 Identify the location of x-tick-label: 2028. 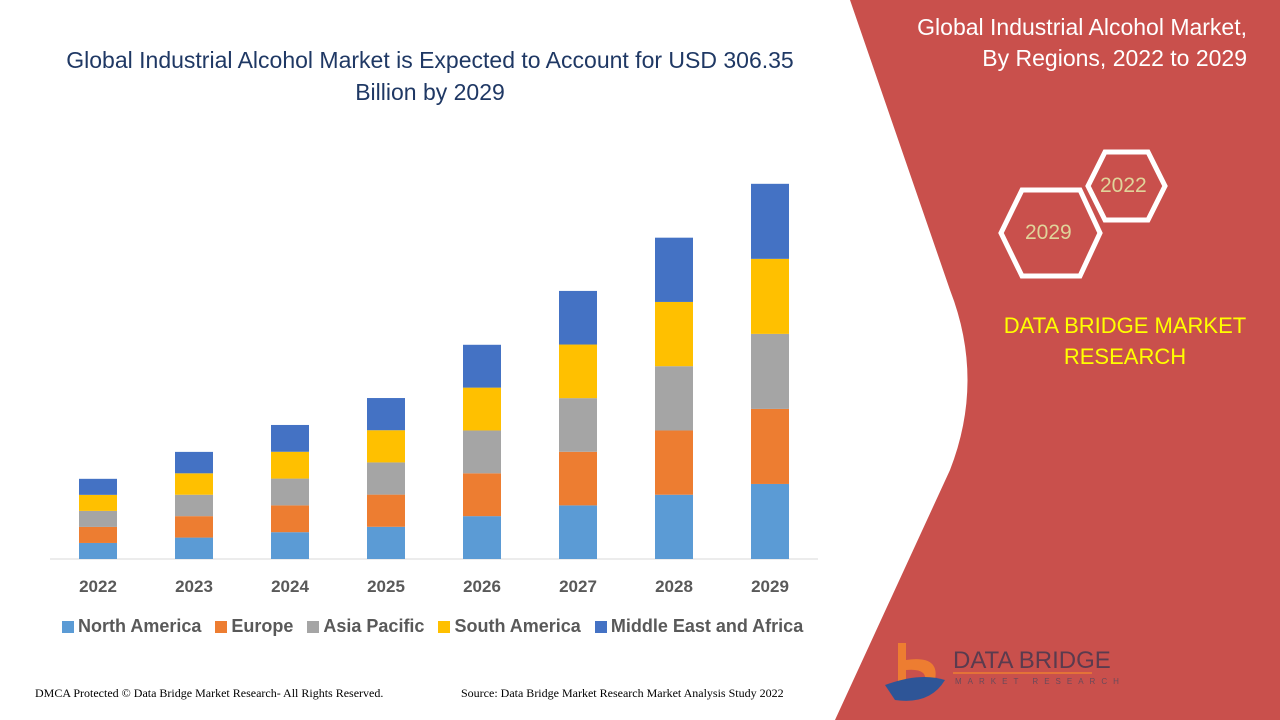
(674, 586).